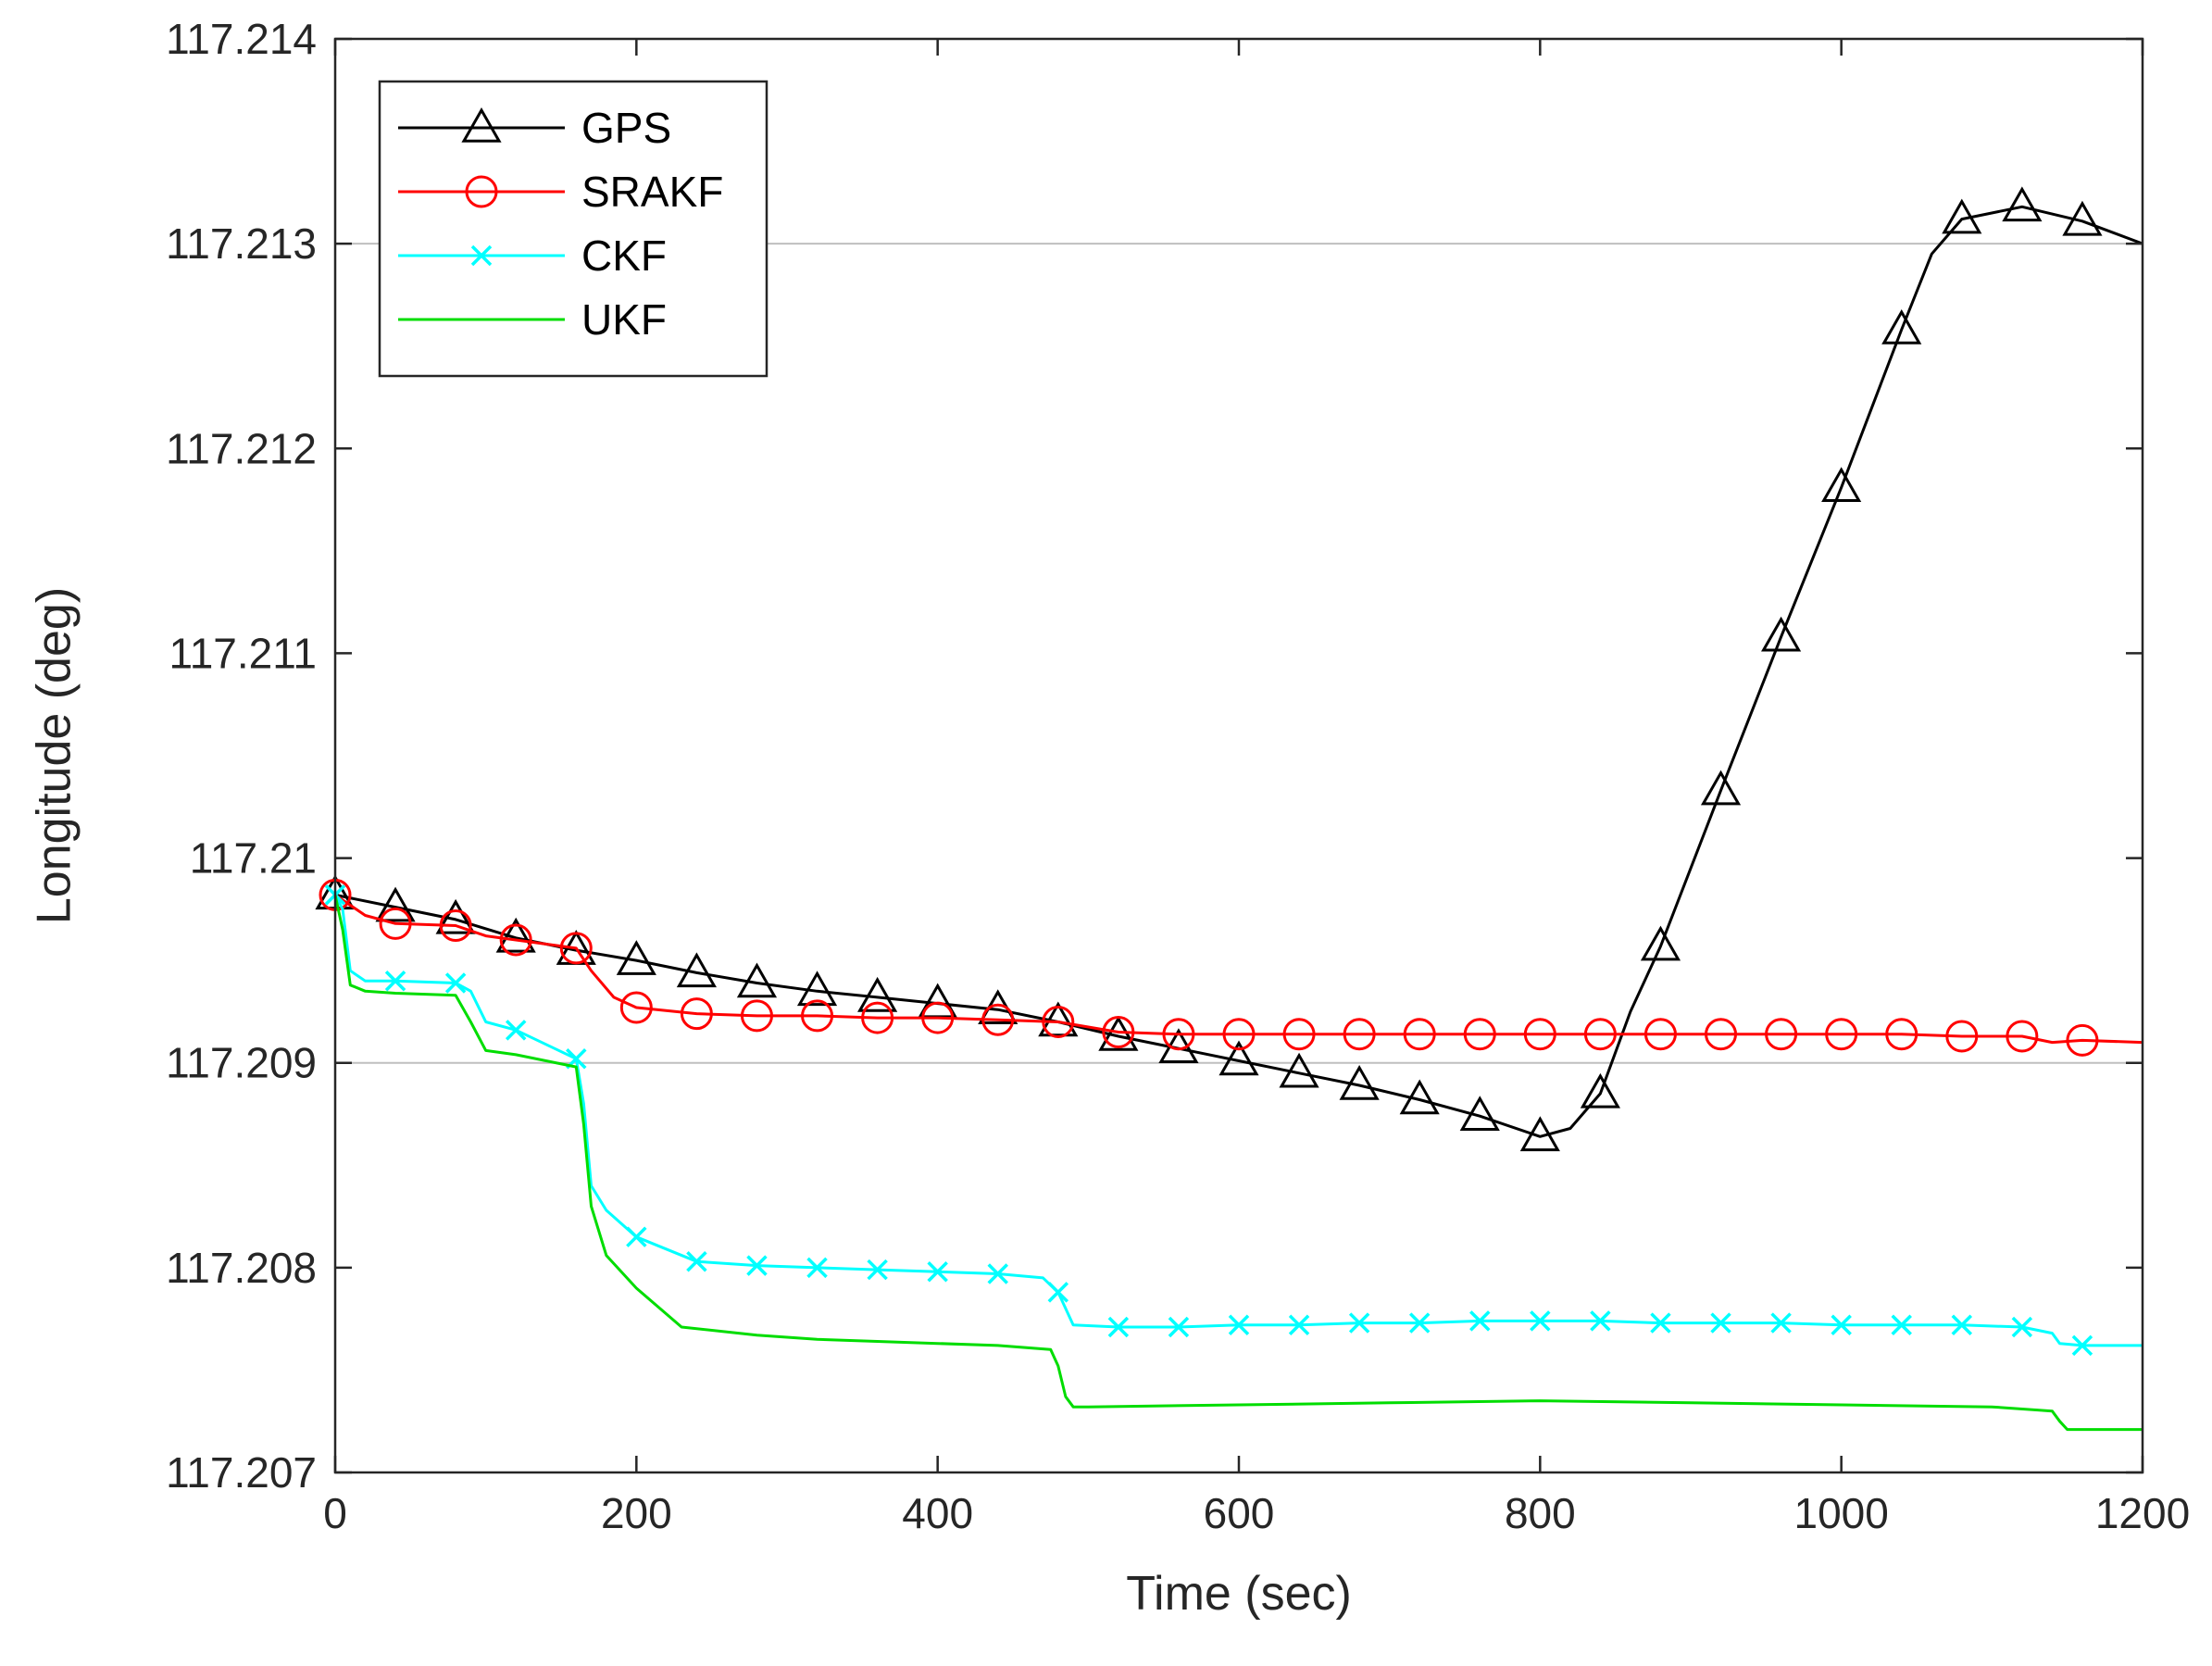  Describe the element at coordinates (1239, 1594) in the screenshot. I see `x-axis-label: Time (sec)` at that location.